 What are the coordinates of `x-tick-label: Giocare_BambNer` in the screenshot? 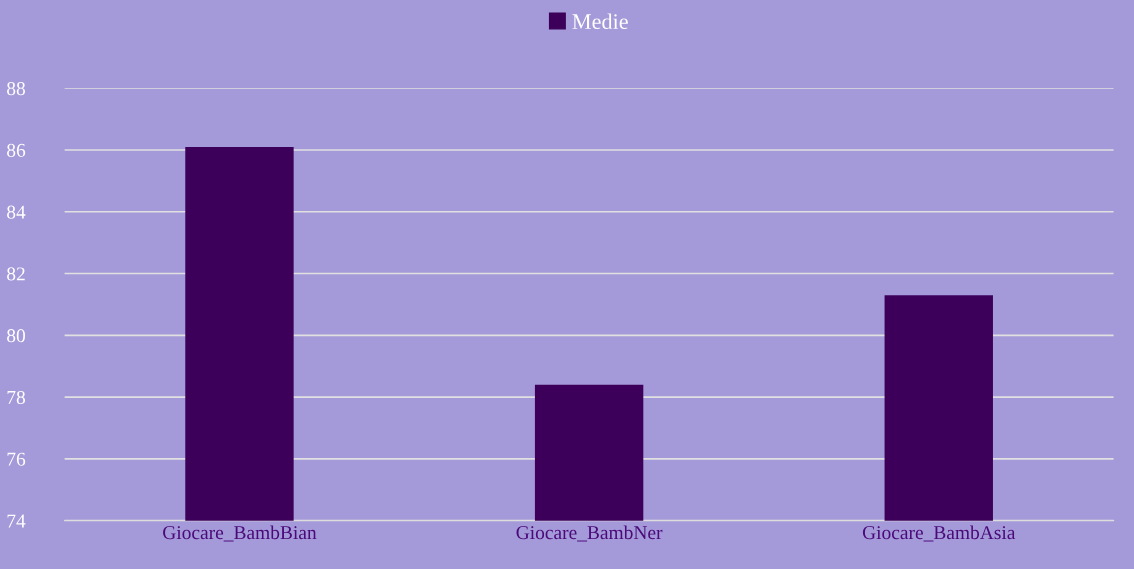 It's located at (589, 533).